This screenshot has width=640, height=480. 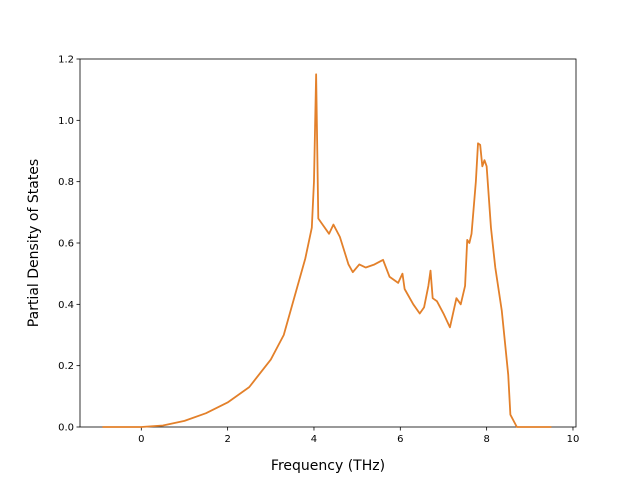 I want to click on y-tick-label: 1.0, so click(x=66, y=121).